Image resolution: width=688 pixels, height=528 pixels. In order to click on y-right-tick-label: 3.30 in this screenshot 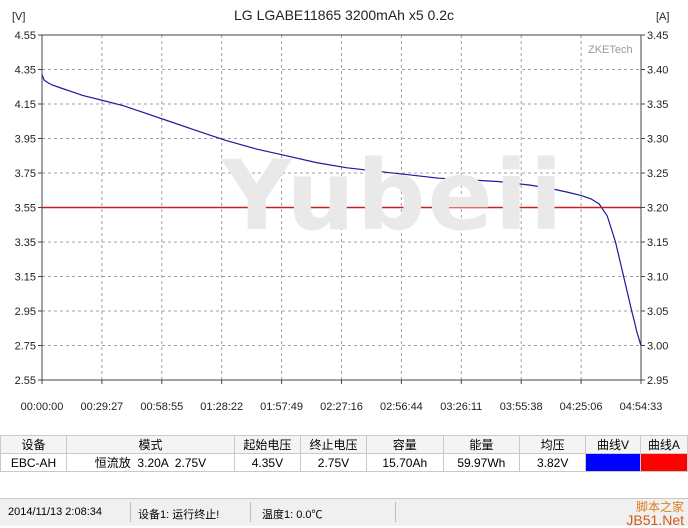, I will do `click(657, 140)`.